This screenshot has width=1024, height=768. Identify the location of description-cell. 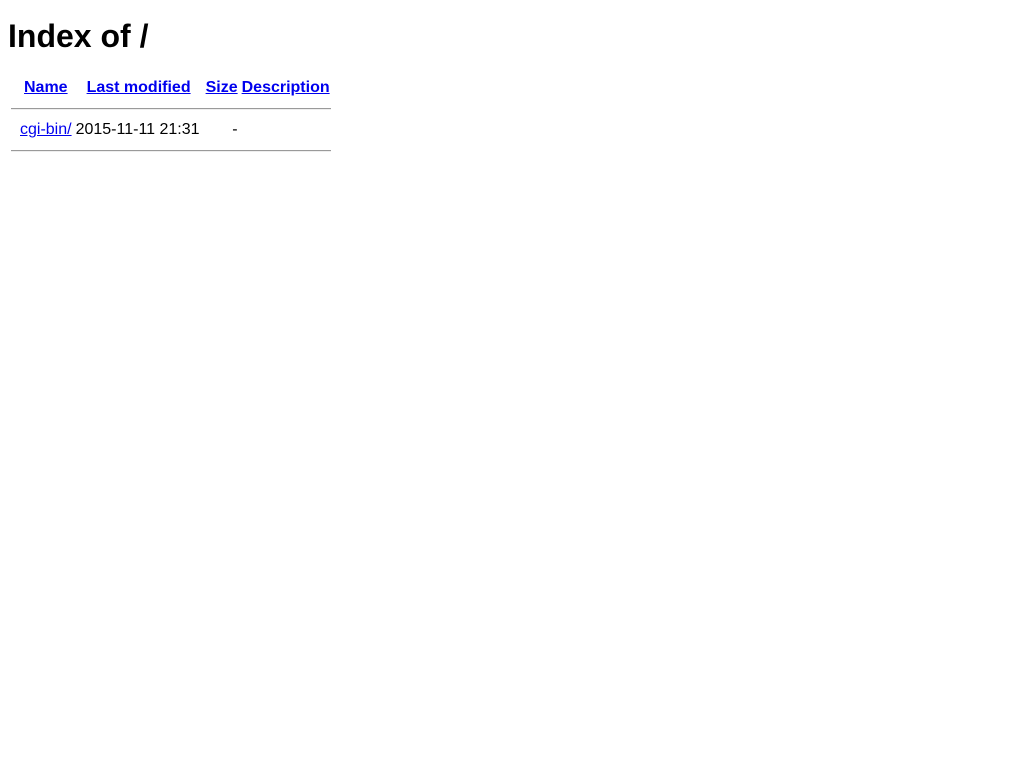
(286, 130).